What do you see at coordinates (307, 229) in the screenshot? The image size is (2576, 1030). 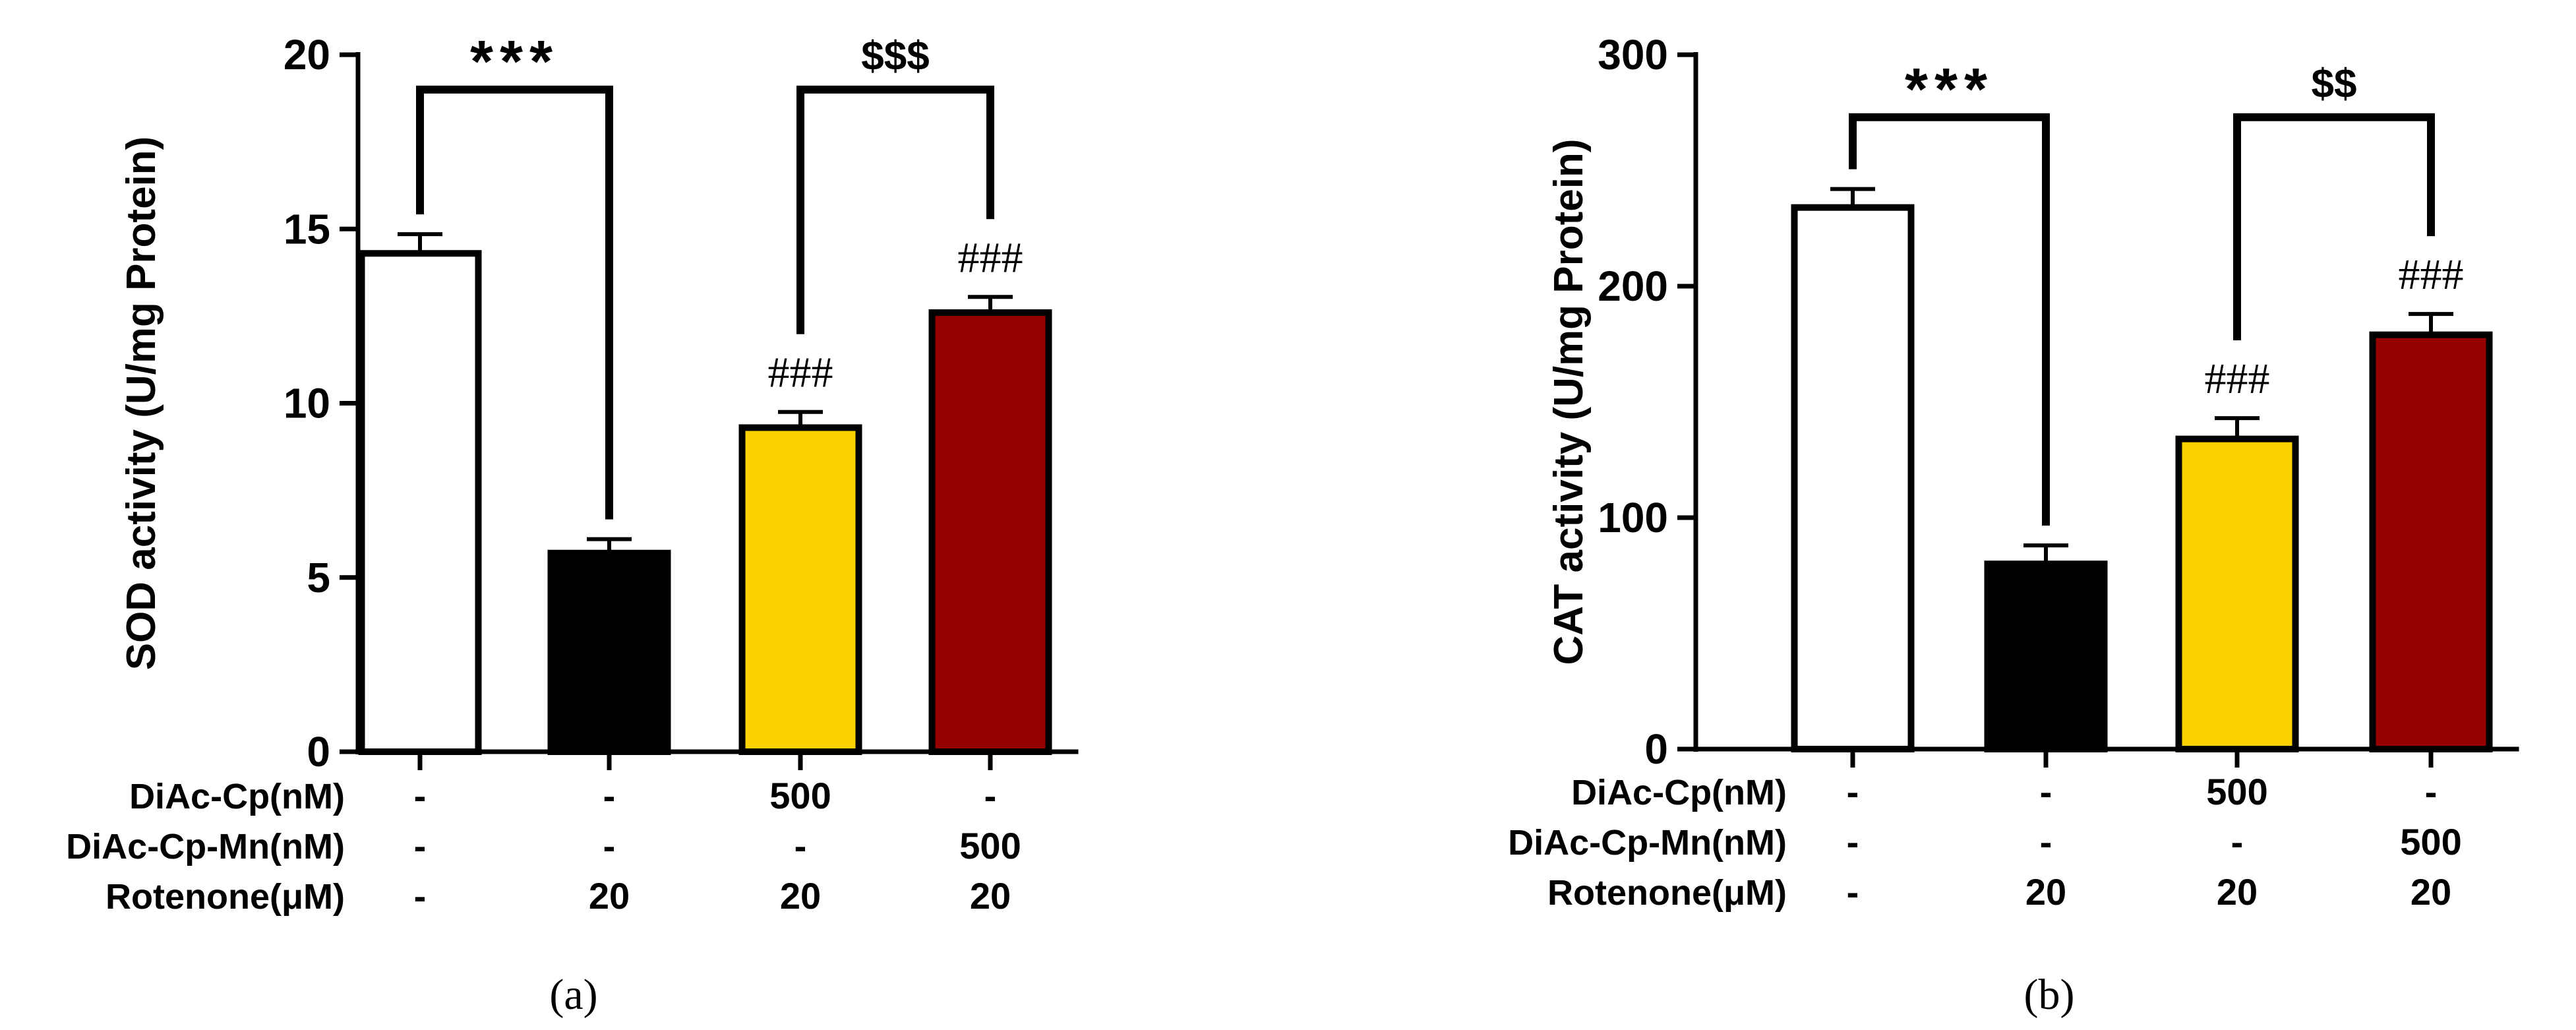 I see `y-tick-label: 15` at bounding box center [307, 229].